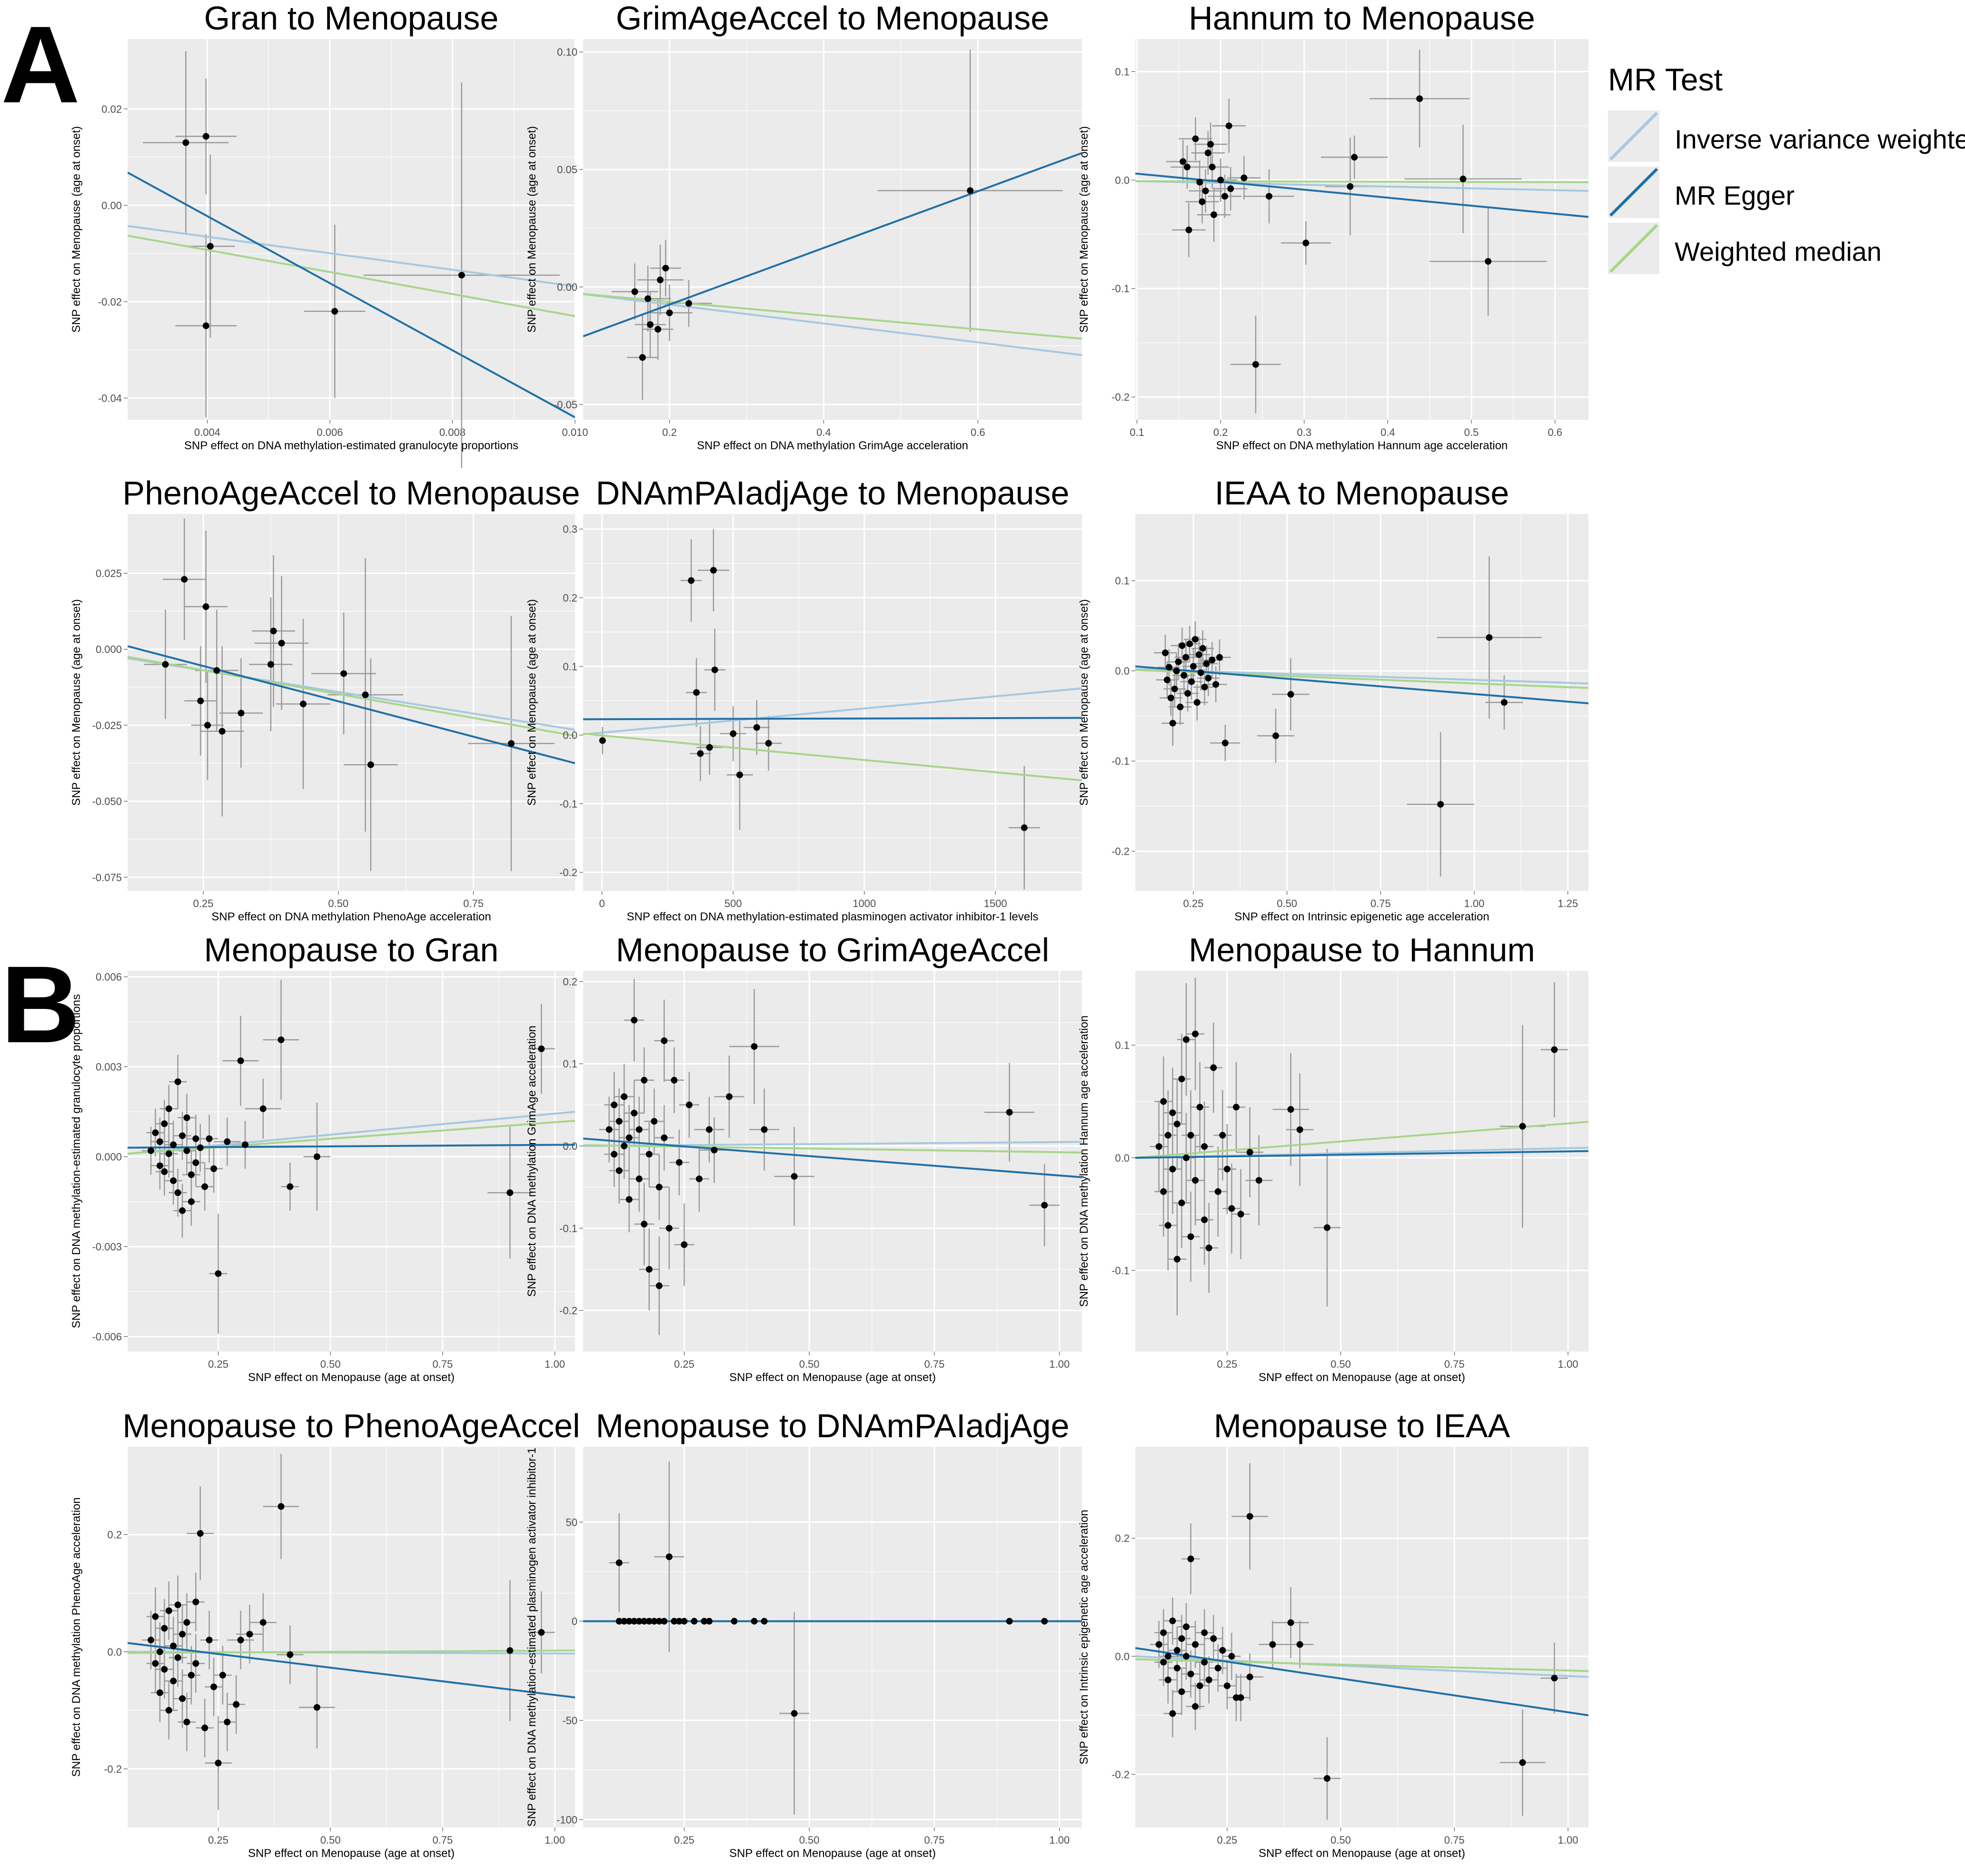 This screenshot has width=1965, height=1876. I want to click on x-axis-label: SNP effect on Menopause (age at onset), so click(1362, 1853).